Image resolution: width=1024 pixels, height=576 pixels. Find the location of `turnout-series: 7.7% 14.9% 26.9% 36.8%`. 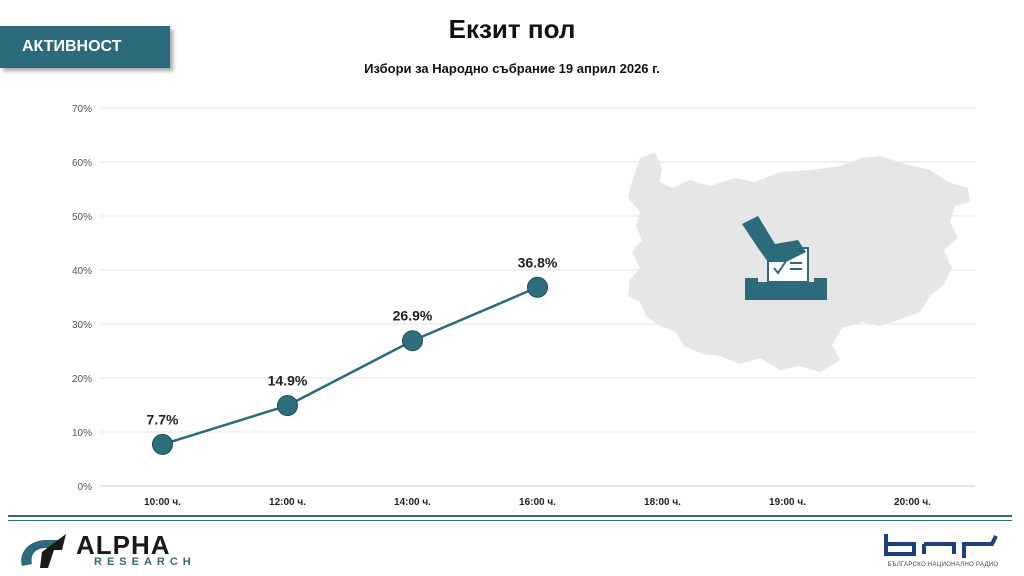

turnout-series: 7.7% 14.9% 26.9% 36.8% is located at coordinates (352, 354).